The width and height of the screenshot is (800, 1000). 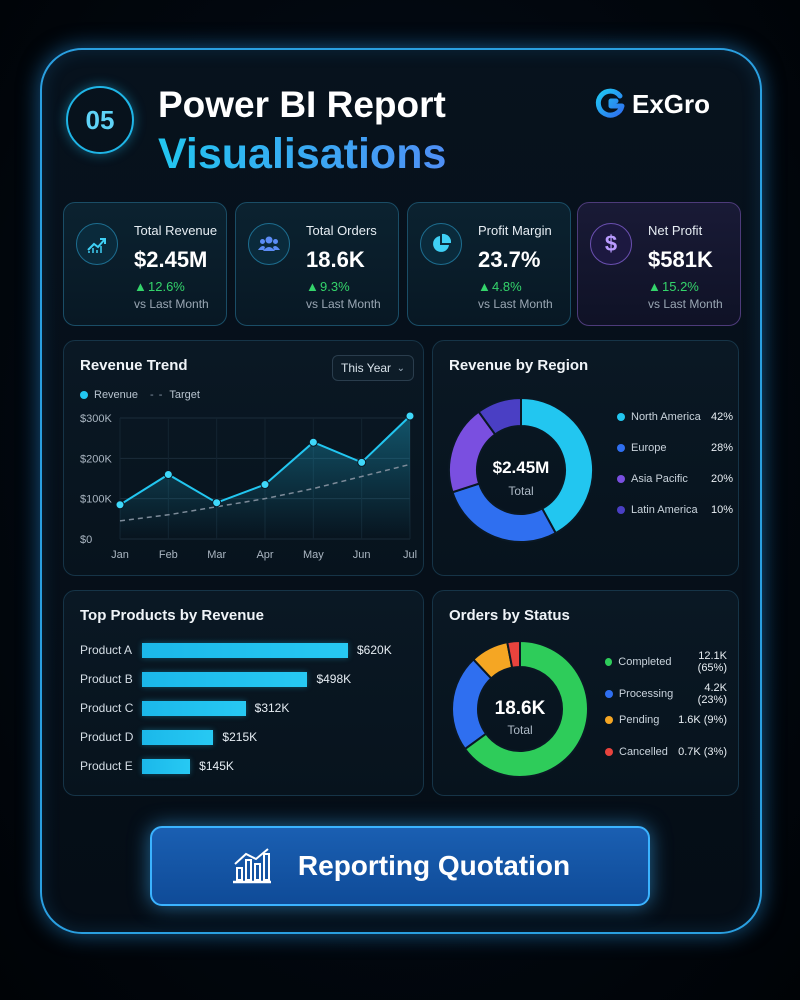 What do you see at coordinates (652, 104) in the screenshot?
I see `brand-logo: ExGro` at bounding box center [652, 104].